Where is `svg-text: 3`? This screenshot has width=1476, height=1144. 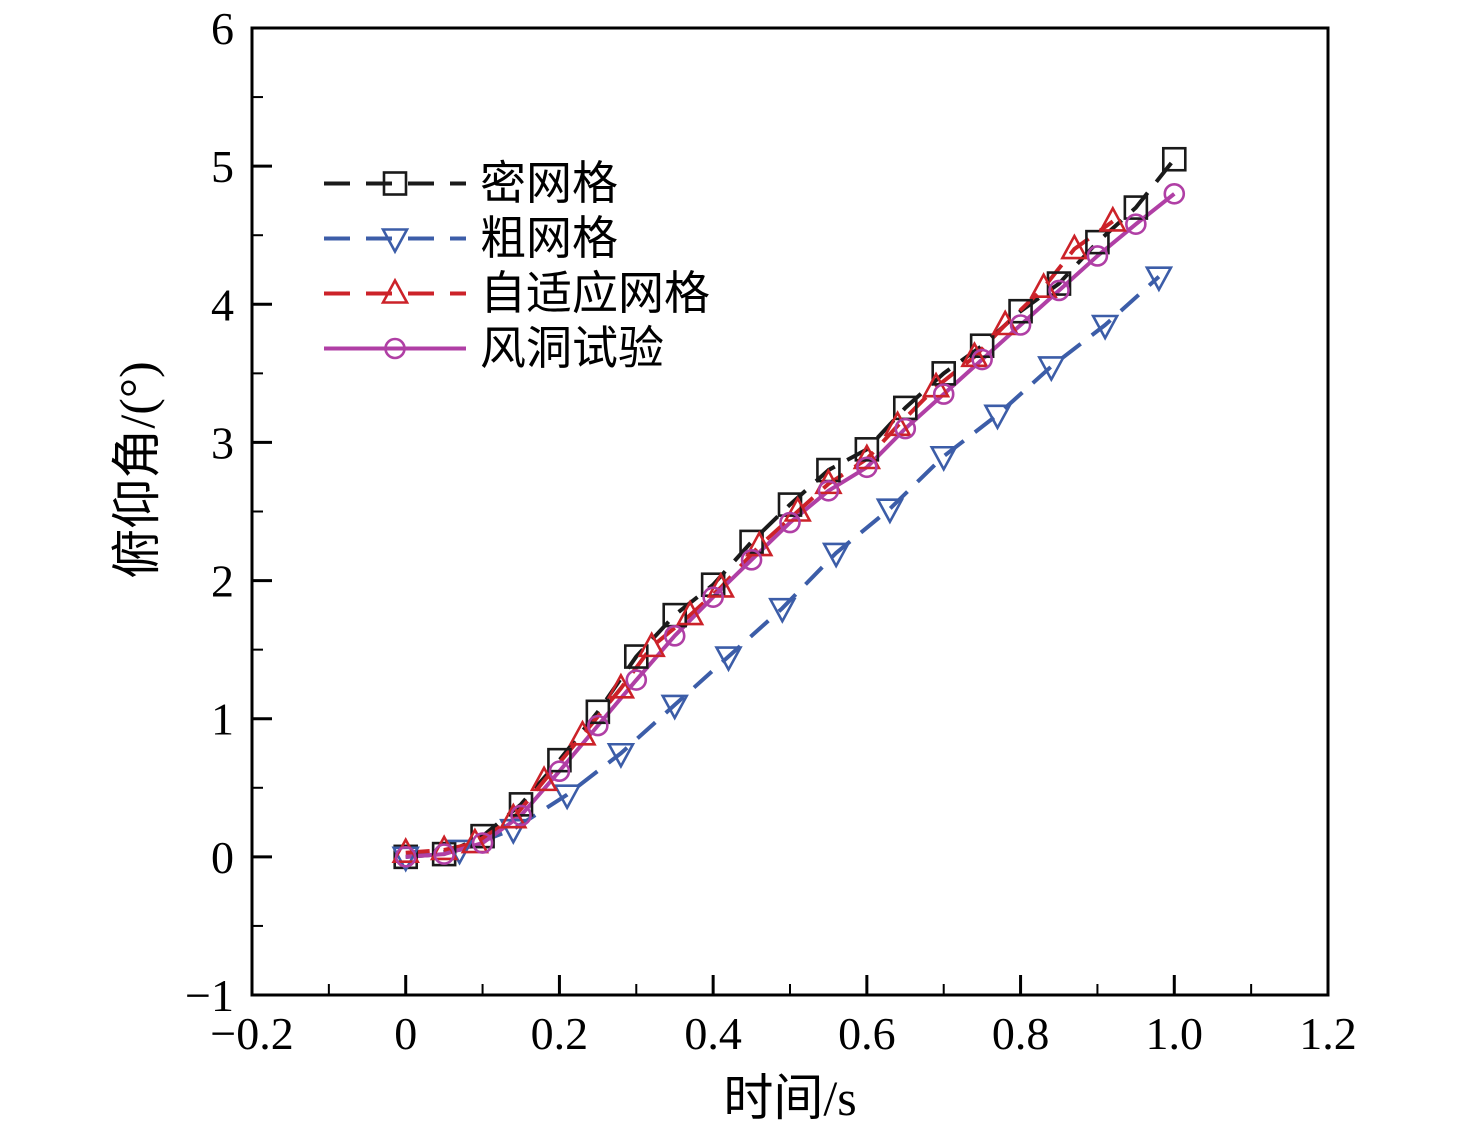 svg-text: 3 is located at coordinates (222, 442).